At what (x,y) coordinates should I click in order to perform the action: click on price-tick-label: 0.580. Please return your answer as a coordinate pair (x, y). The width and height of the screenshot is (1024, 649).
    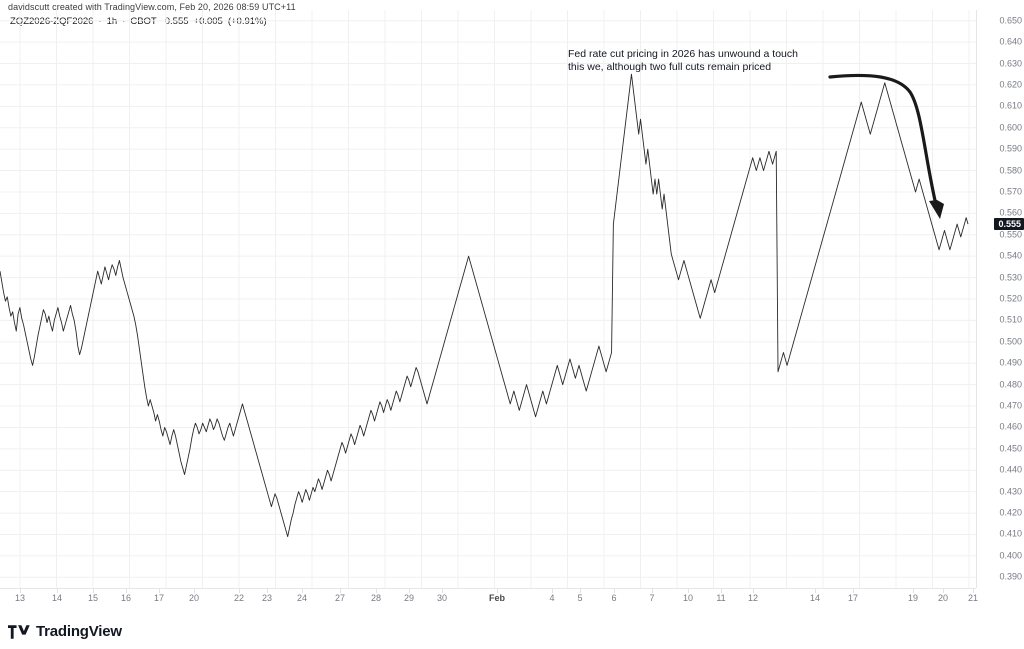
    Looking at the image, I should click on (1010, 170).